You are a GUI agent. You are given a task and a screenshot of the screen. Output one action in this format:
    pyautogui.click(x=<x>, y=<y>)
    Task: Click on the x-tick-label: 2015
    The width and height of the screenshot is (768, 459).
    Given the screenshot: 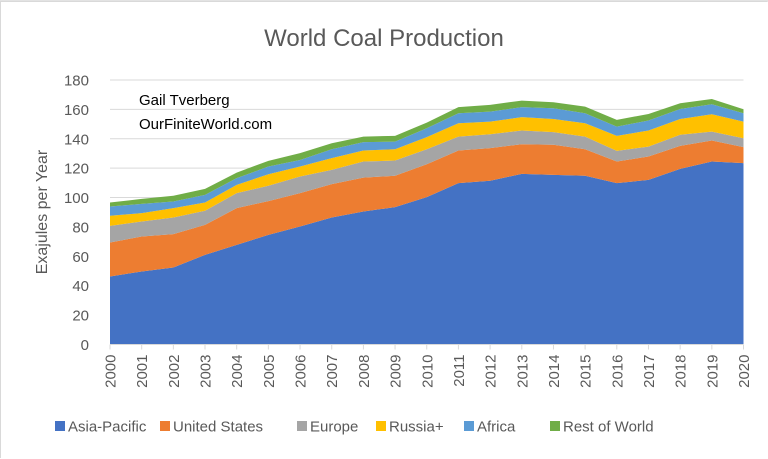 What is the action you would take?
    pyautogui.click(x=586, y=371)
    